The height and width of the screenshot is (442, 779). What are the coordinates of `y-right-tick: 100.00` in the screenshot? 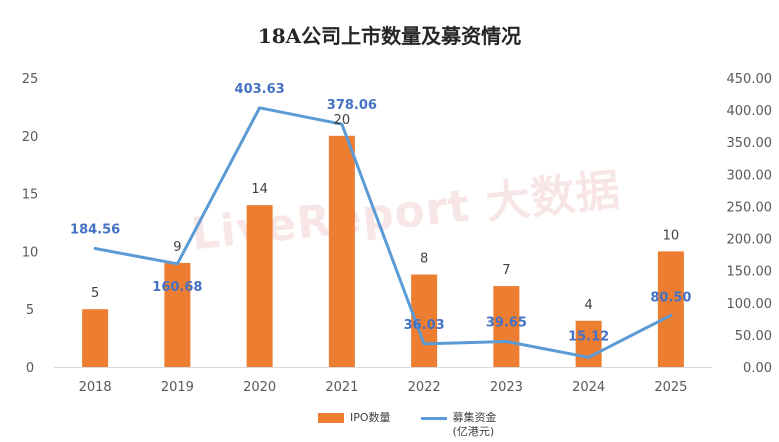 It's located at (750, 304).